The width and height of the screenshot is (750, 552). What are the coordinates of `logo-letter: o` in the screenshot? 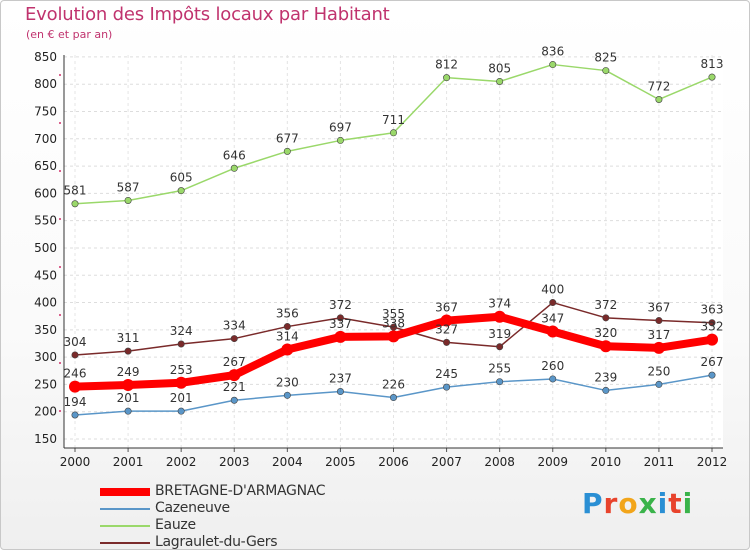 It's located at (628, 503).